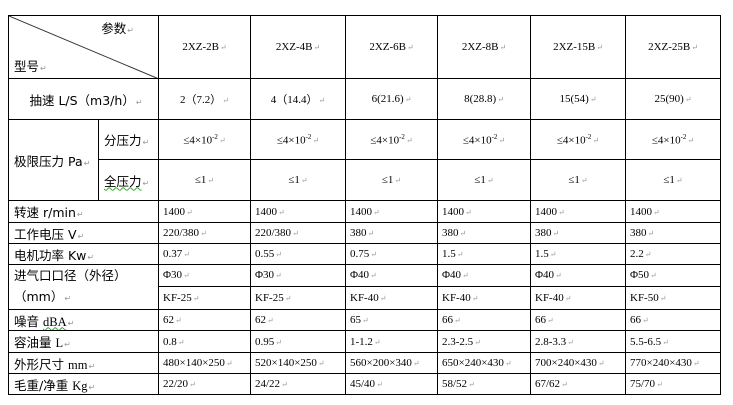  Describe the element at coordinates (484, 341) in the screenshot. I see `cell: 2.3-2.5` at that location.